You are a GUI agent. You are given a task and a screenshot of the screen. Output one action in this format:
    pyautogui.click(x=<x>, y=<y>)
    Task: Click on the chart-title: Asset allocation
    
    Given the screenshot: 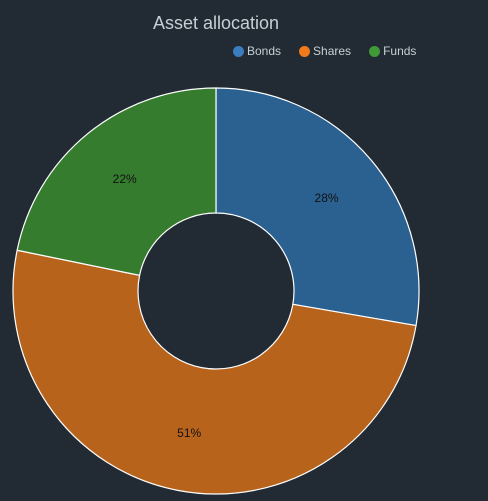 What is the action you would take?
    pyautogui.click(x=216, y=23)
    